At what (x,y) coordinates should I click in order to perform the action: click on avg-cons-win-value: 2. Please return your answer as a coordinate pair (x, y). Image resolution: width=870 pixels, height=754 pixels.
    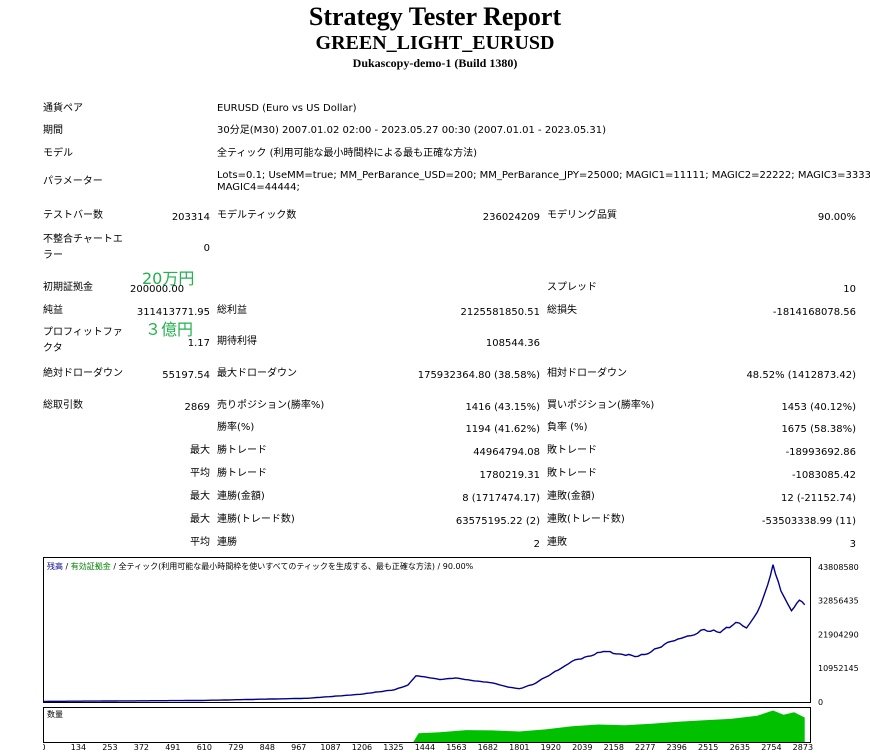
    Looking at the image, I should click on (536, 544).